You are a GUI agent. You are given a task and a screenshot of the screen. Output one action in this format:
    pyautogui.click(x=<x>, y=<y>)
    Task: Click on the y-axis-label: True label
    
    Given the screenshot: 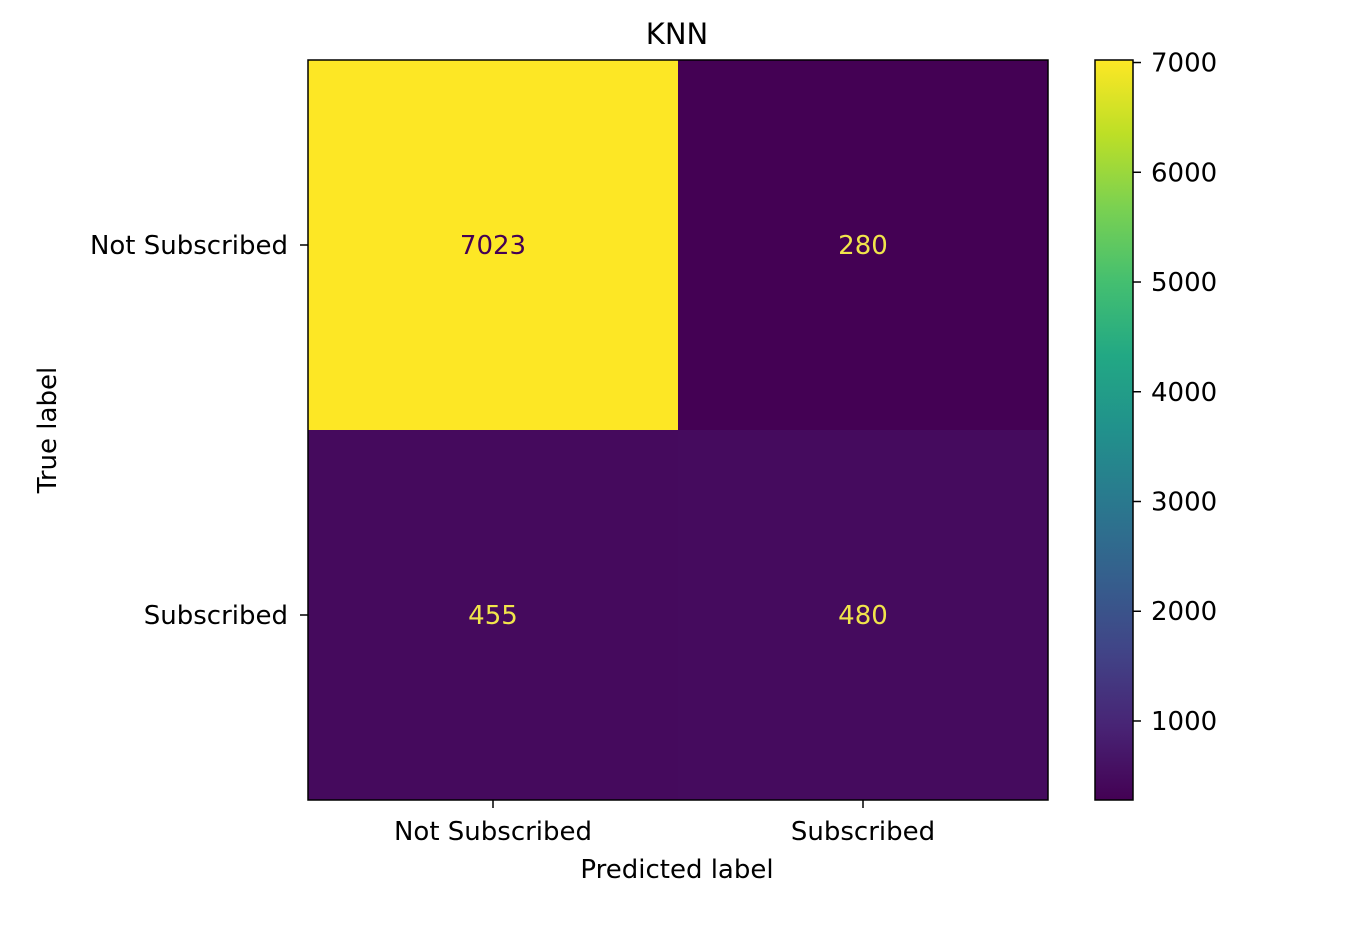 What is the action you would take?
    pyautogui.click(x=48, y=430)
    